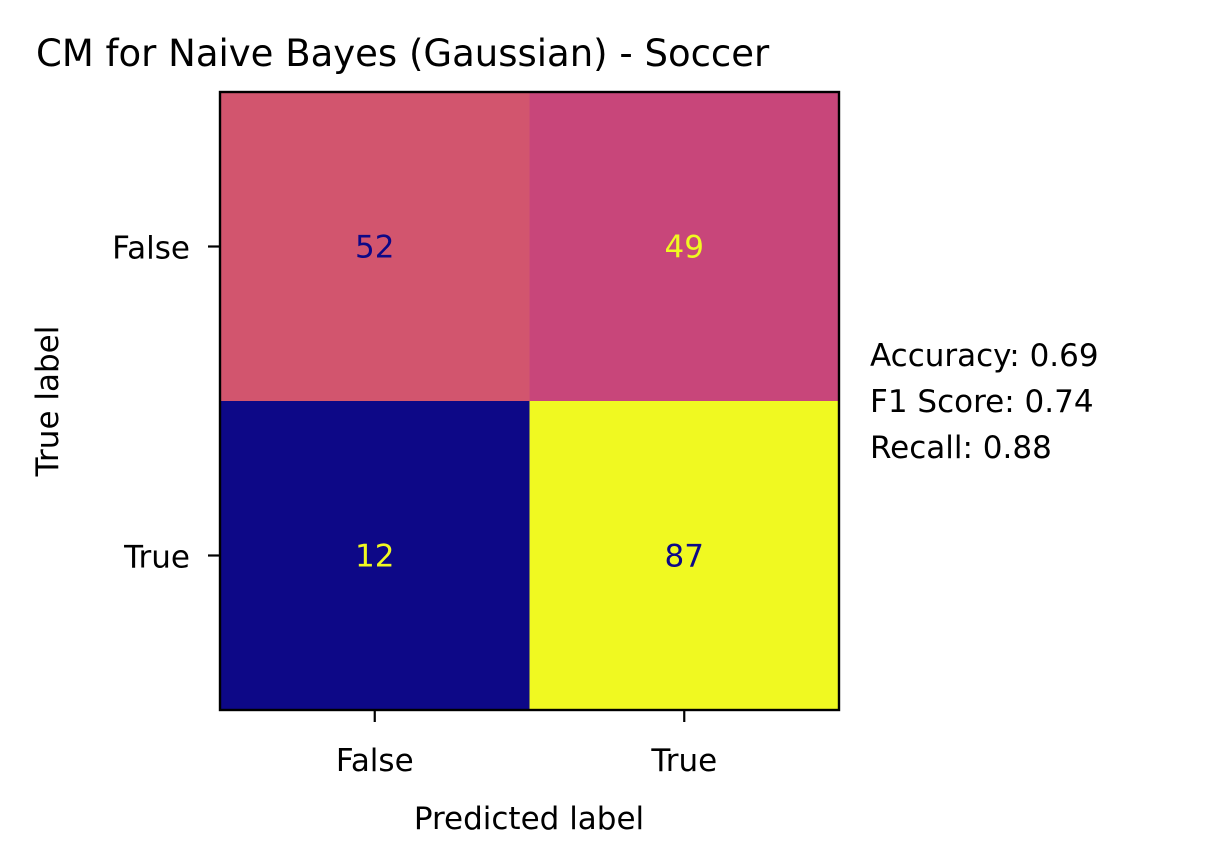  I want to click on metric-f1-score: F1 Score: 0.74, so click(982, 402).